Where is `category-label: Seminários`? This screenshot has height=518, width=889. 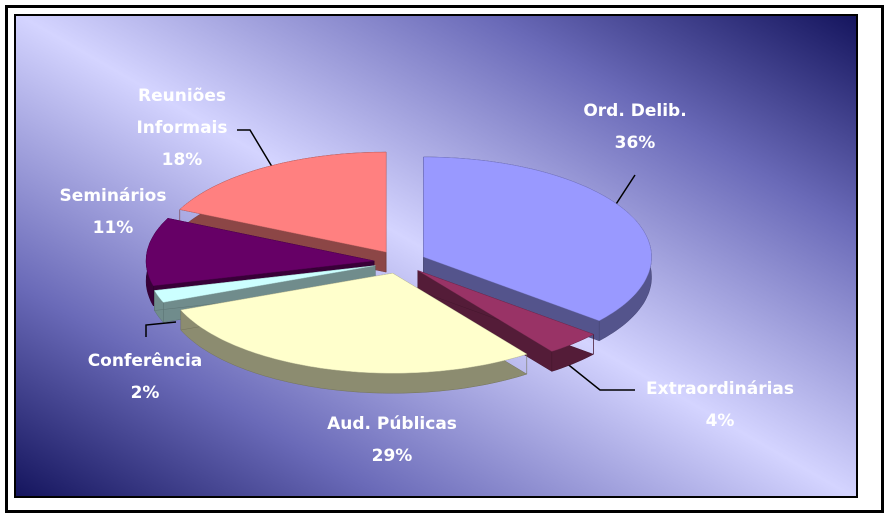 category-label: Seminários is located at coordinates (113, 196).